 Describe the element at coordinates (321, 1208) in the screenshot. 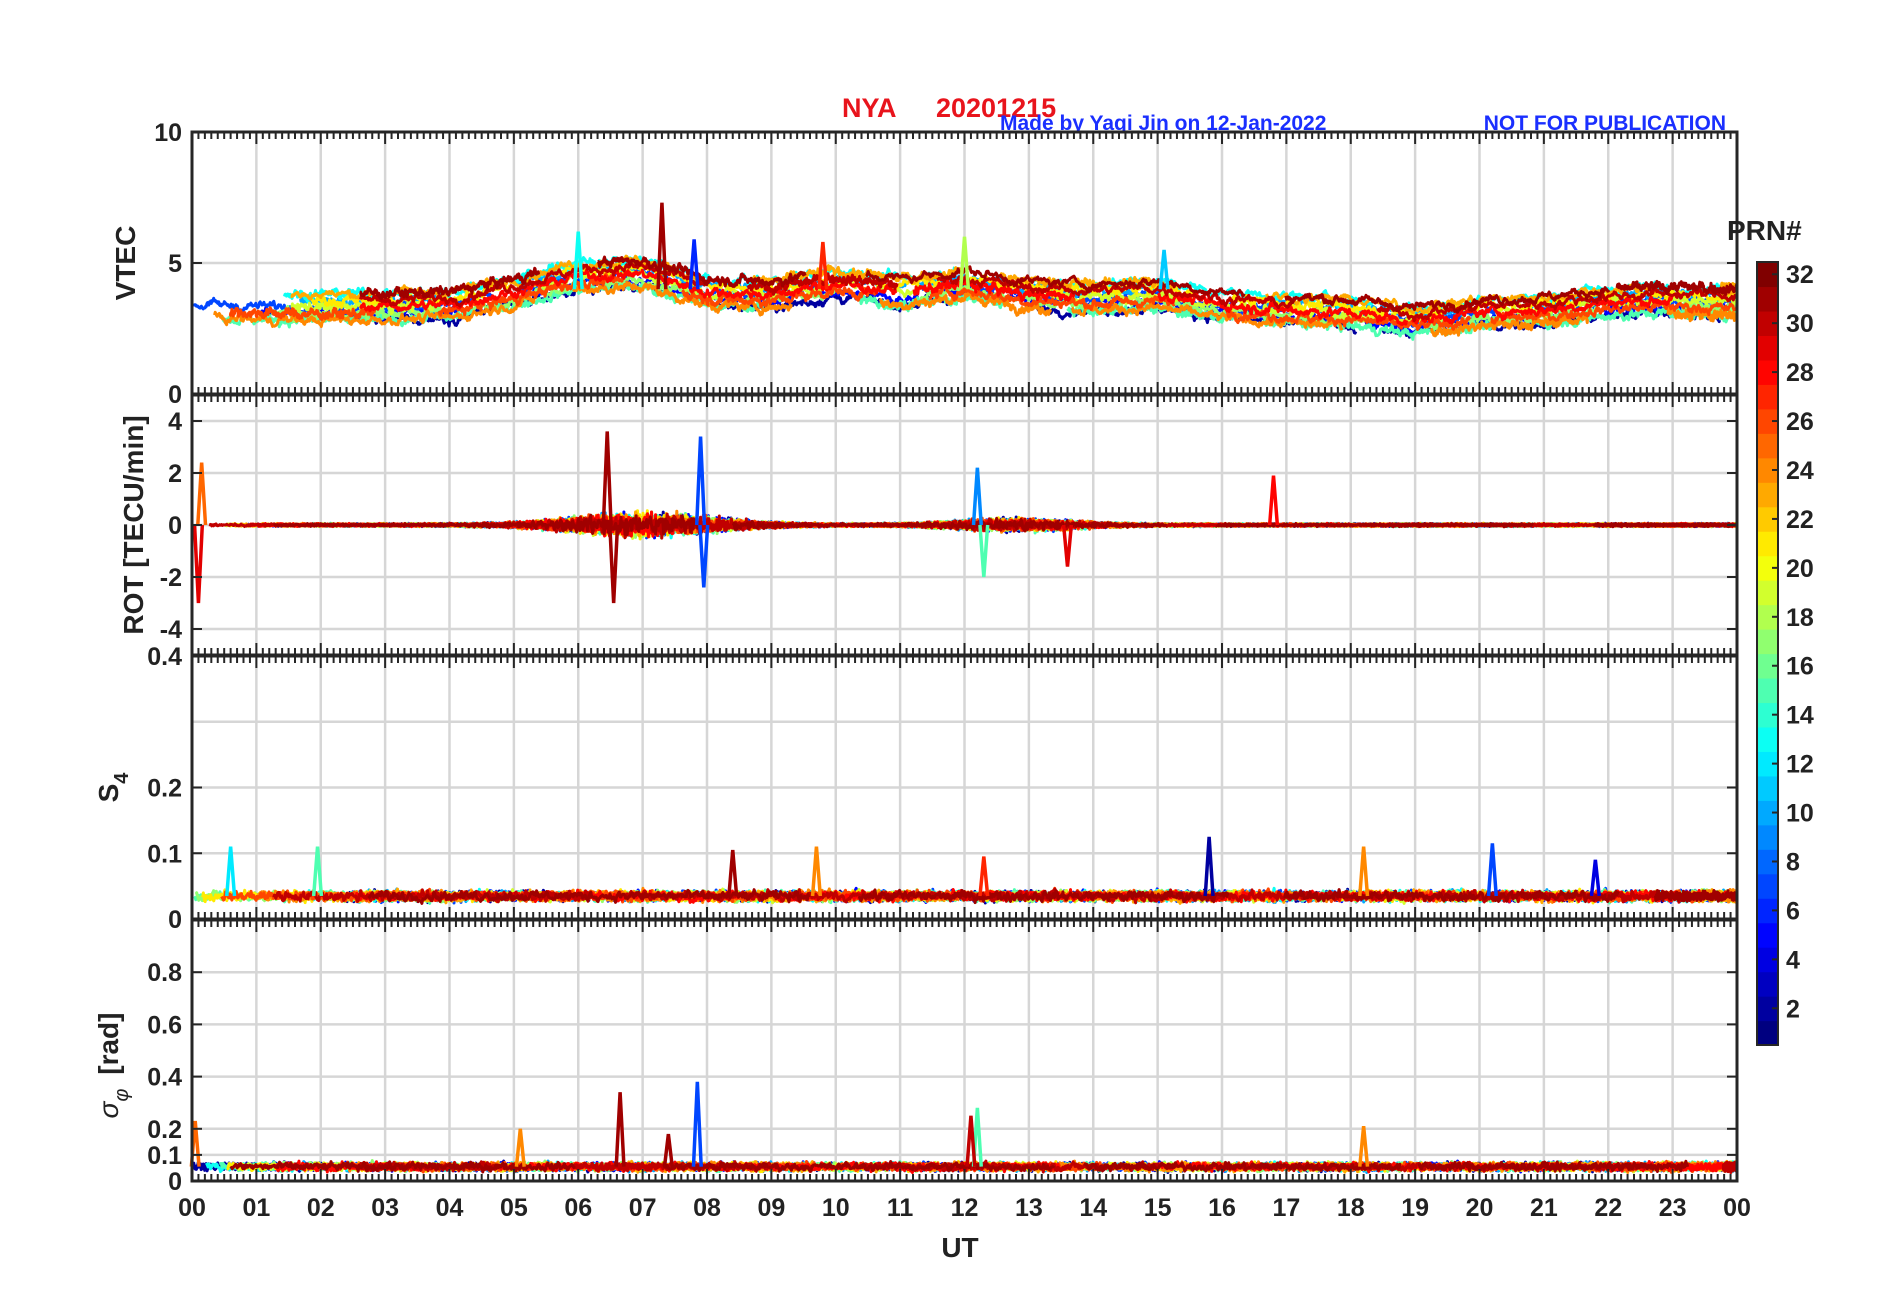

I see `x-tick-label: 02` at that location.